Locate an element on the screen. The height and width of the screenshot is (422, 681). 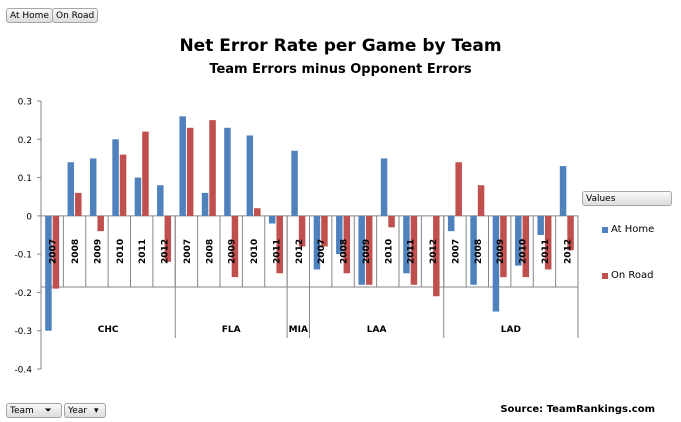
team-tick-label: CHC is located at coordinates (108, 330).